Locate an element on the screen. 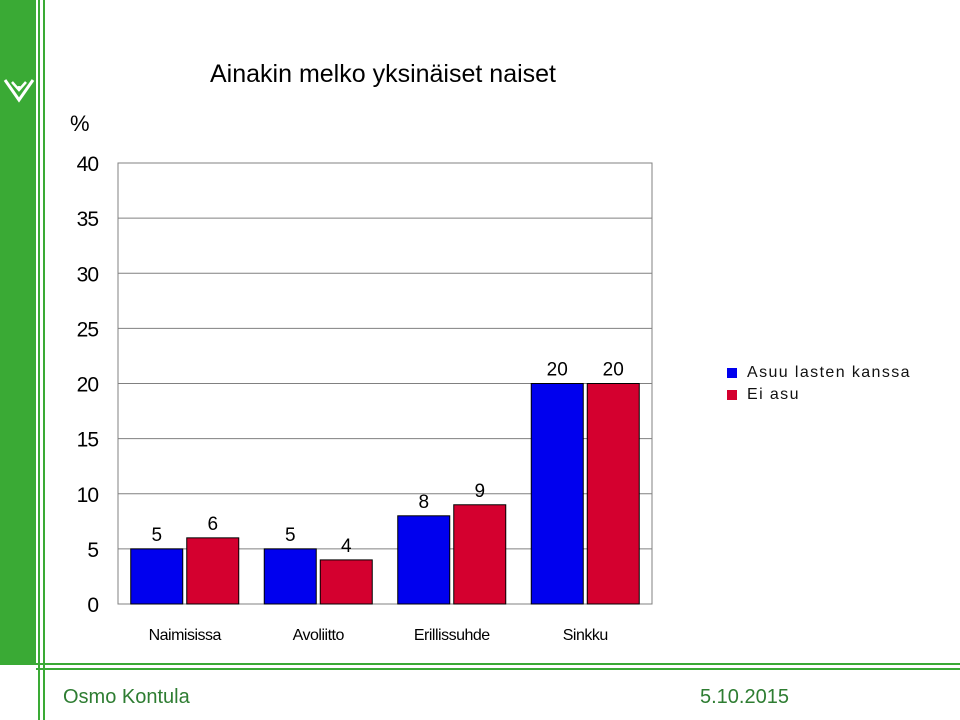  y-axis-unit-label: % is located at coordinates (80, 123).